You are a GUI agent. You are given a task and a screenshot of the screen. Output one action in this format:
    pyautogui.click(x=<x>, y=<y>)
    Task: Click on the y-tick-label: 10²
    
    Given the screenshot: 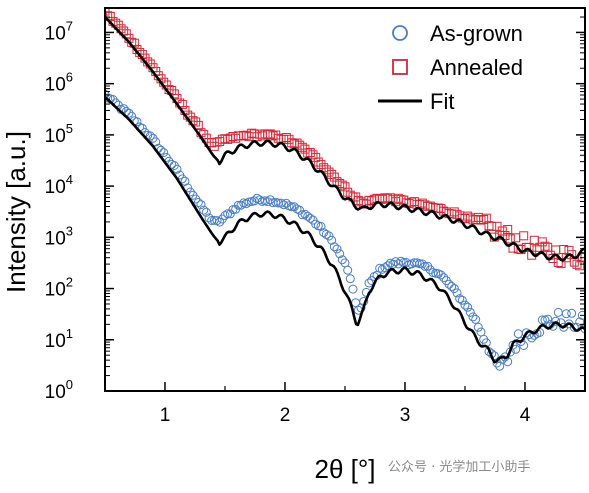 What is the action you would take?
    pyautogui.click(x=59, y=288)
    